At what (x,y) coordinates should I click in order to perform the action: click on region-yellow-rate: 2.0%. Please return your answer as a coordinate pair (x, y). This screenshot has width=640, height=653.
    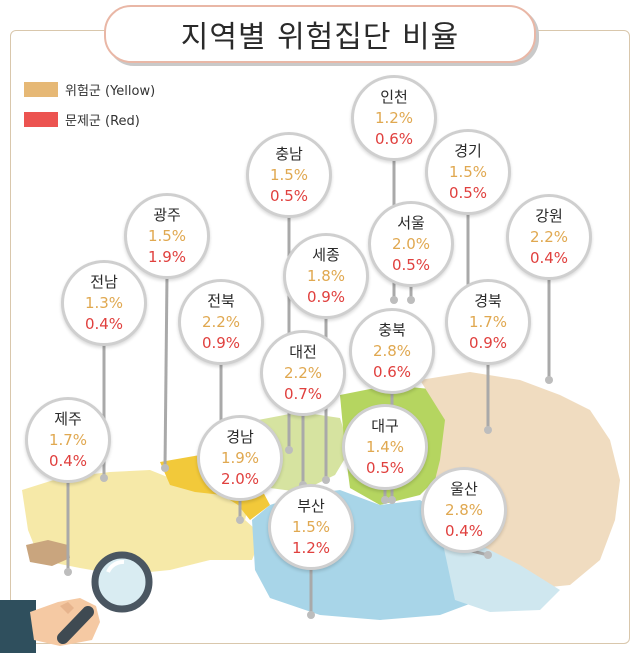
    Looking at the image, I should click on (411, 243).